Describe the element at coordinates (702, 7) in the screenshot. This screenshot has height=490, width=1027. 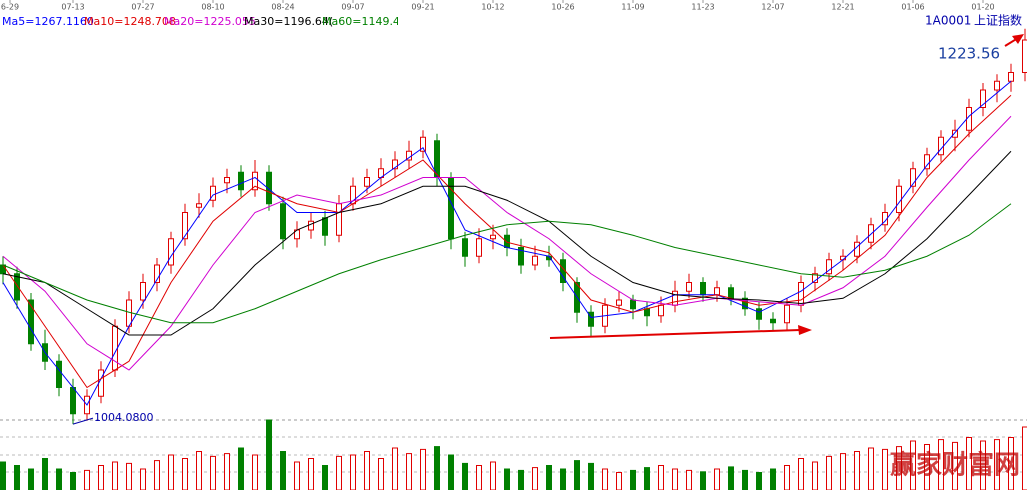
I see `x-tick-label: 11-23` at that location.